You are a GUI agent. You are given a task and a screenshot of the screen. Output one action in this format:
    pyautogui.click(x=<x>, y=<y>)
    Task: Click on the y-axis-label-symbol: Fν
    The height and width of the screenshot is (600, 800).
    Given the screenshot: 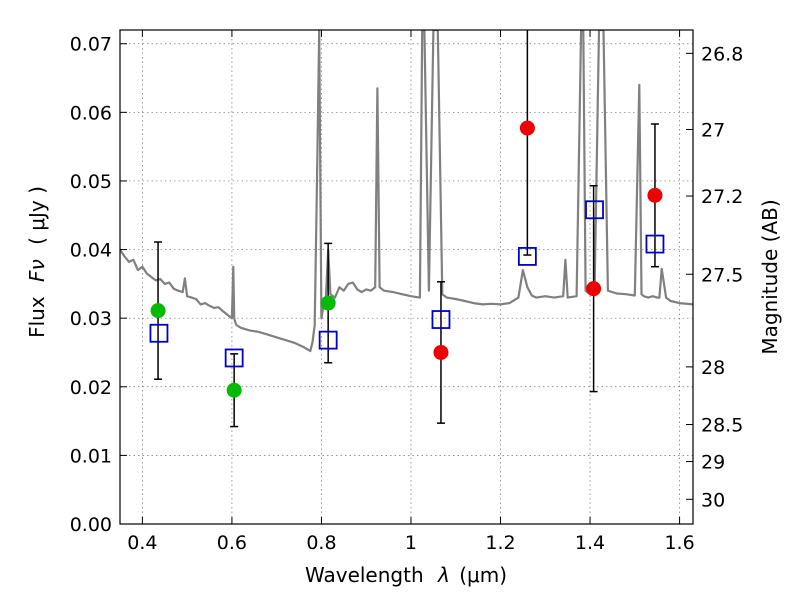 What is the action you would take?
    pyautogui.click(x=37, y=270)
    